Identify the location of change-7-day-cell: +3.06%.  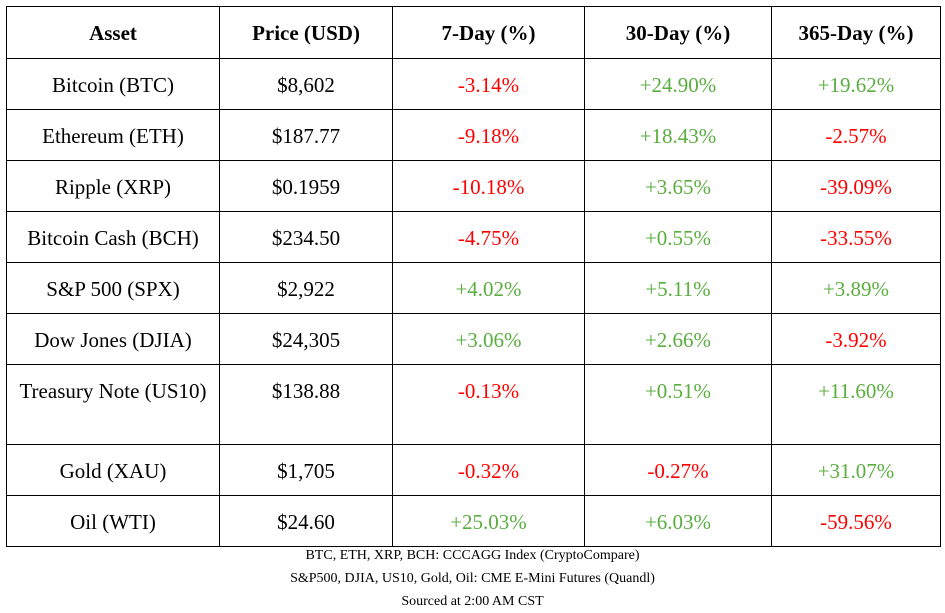
(488, 339).